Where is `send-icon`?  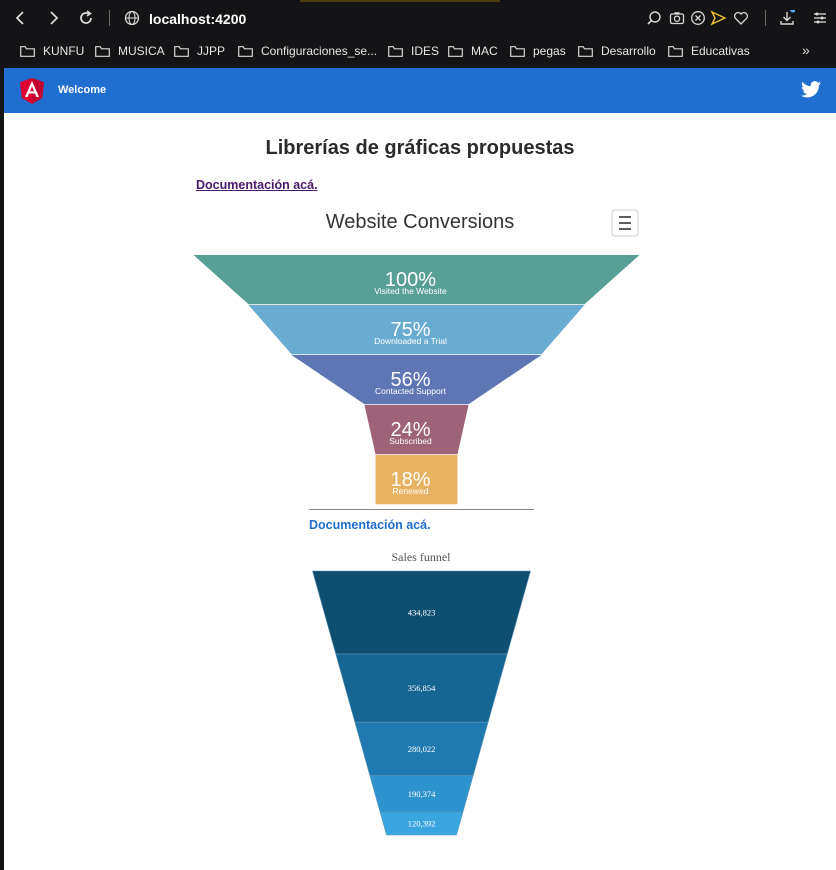 send-icon is located at coordinates (718, 18).